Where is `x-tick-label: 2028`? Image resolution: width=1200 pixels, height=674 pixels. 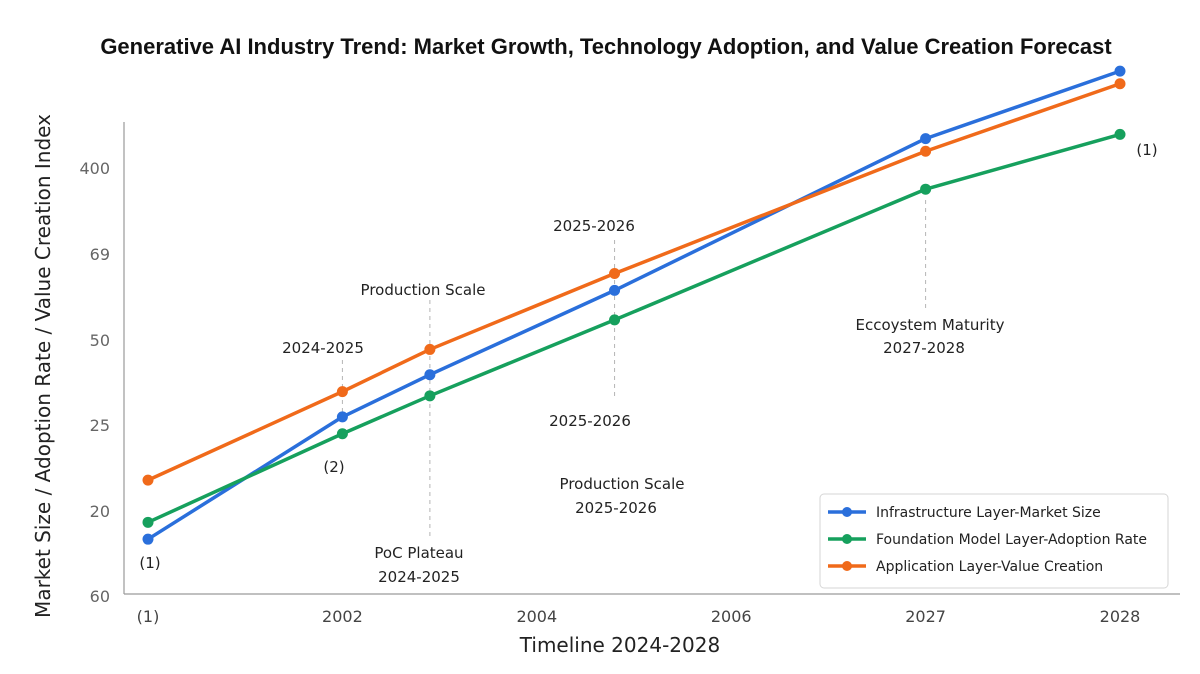 x-tick-label: 2028 is located at coordinates (1120, 616).